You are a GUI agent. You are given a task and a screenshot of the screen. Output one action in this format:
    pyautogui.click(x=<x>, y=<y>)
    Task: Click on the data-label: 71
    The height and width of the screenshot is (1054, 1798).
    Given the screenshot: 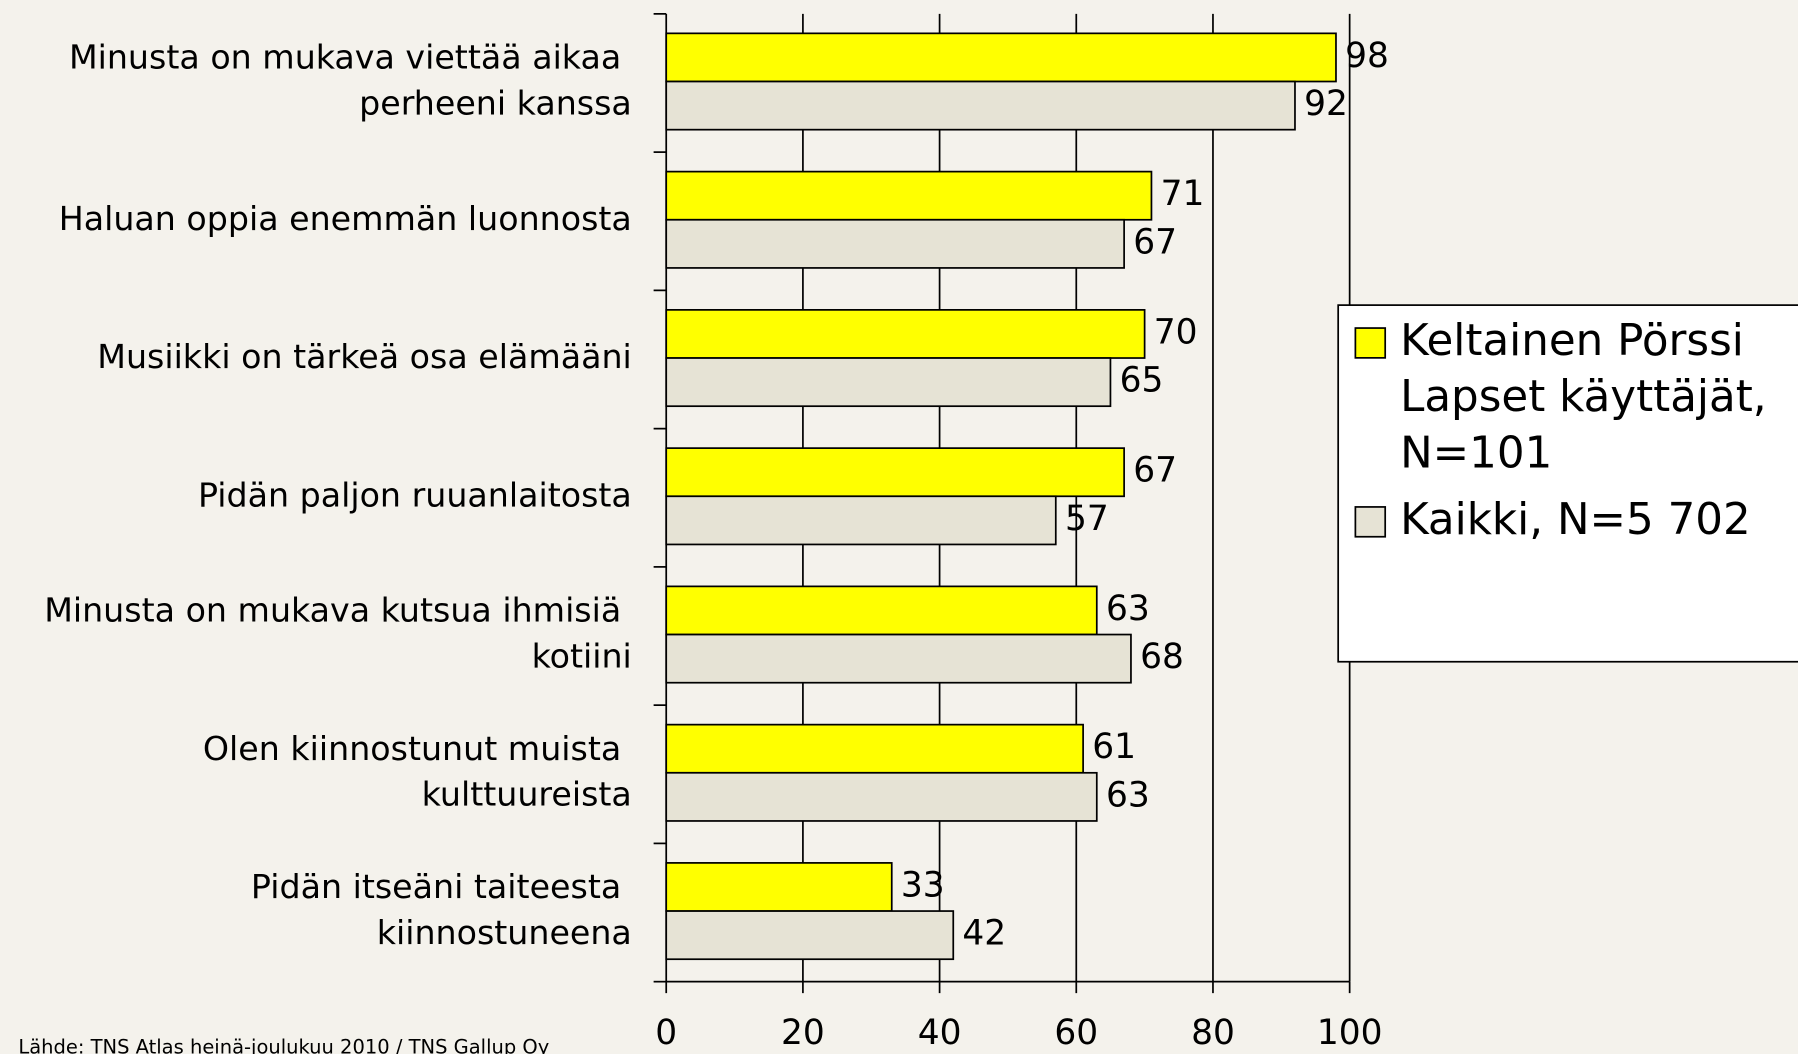 What is the action you would take?
    pyautogui.click(x=1183, y=194)
    